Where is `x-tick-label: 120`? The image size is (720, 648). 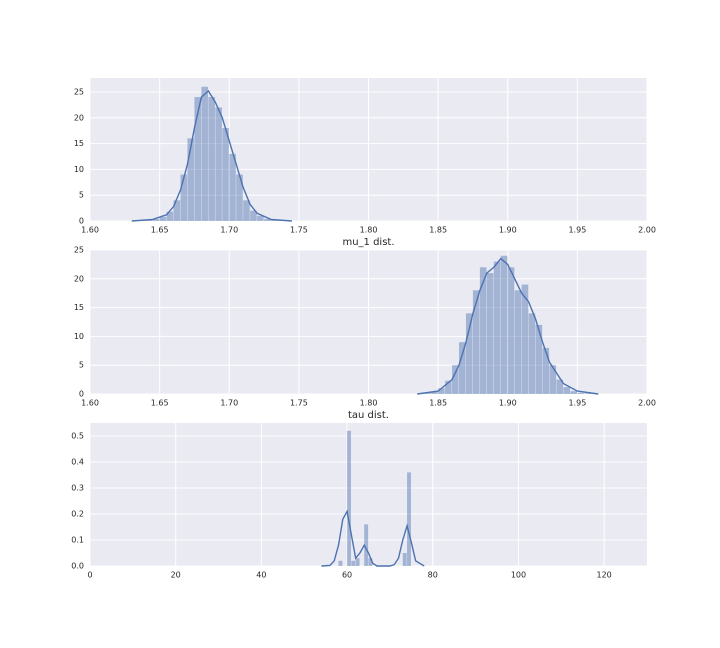 x-tick-label: 120 is located at coordinates (604, 575).